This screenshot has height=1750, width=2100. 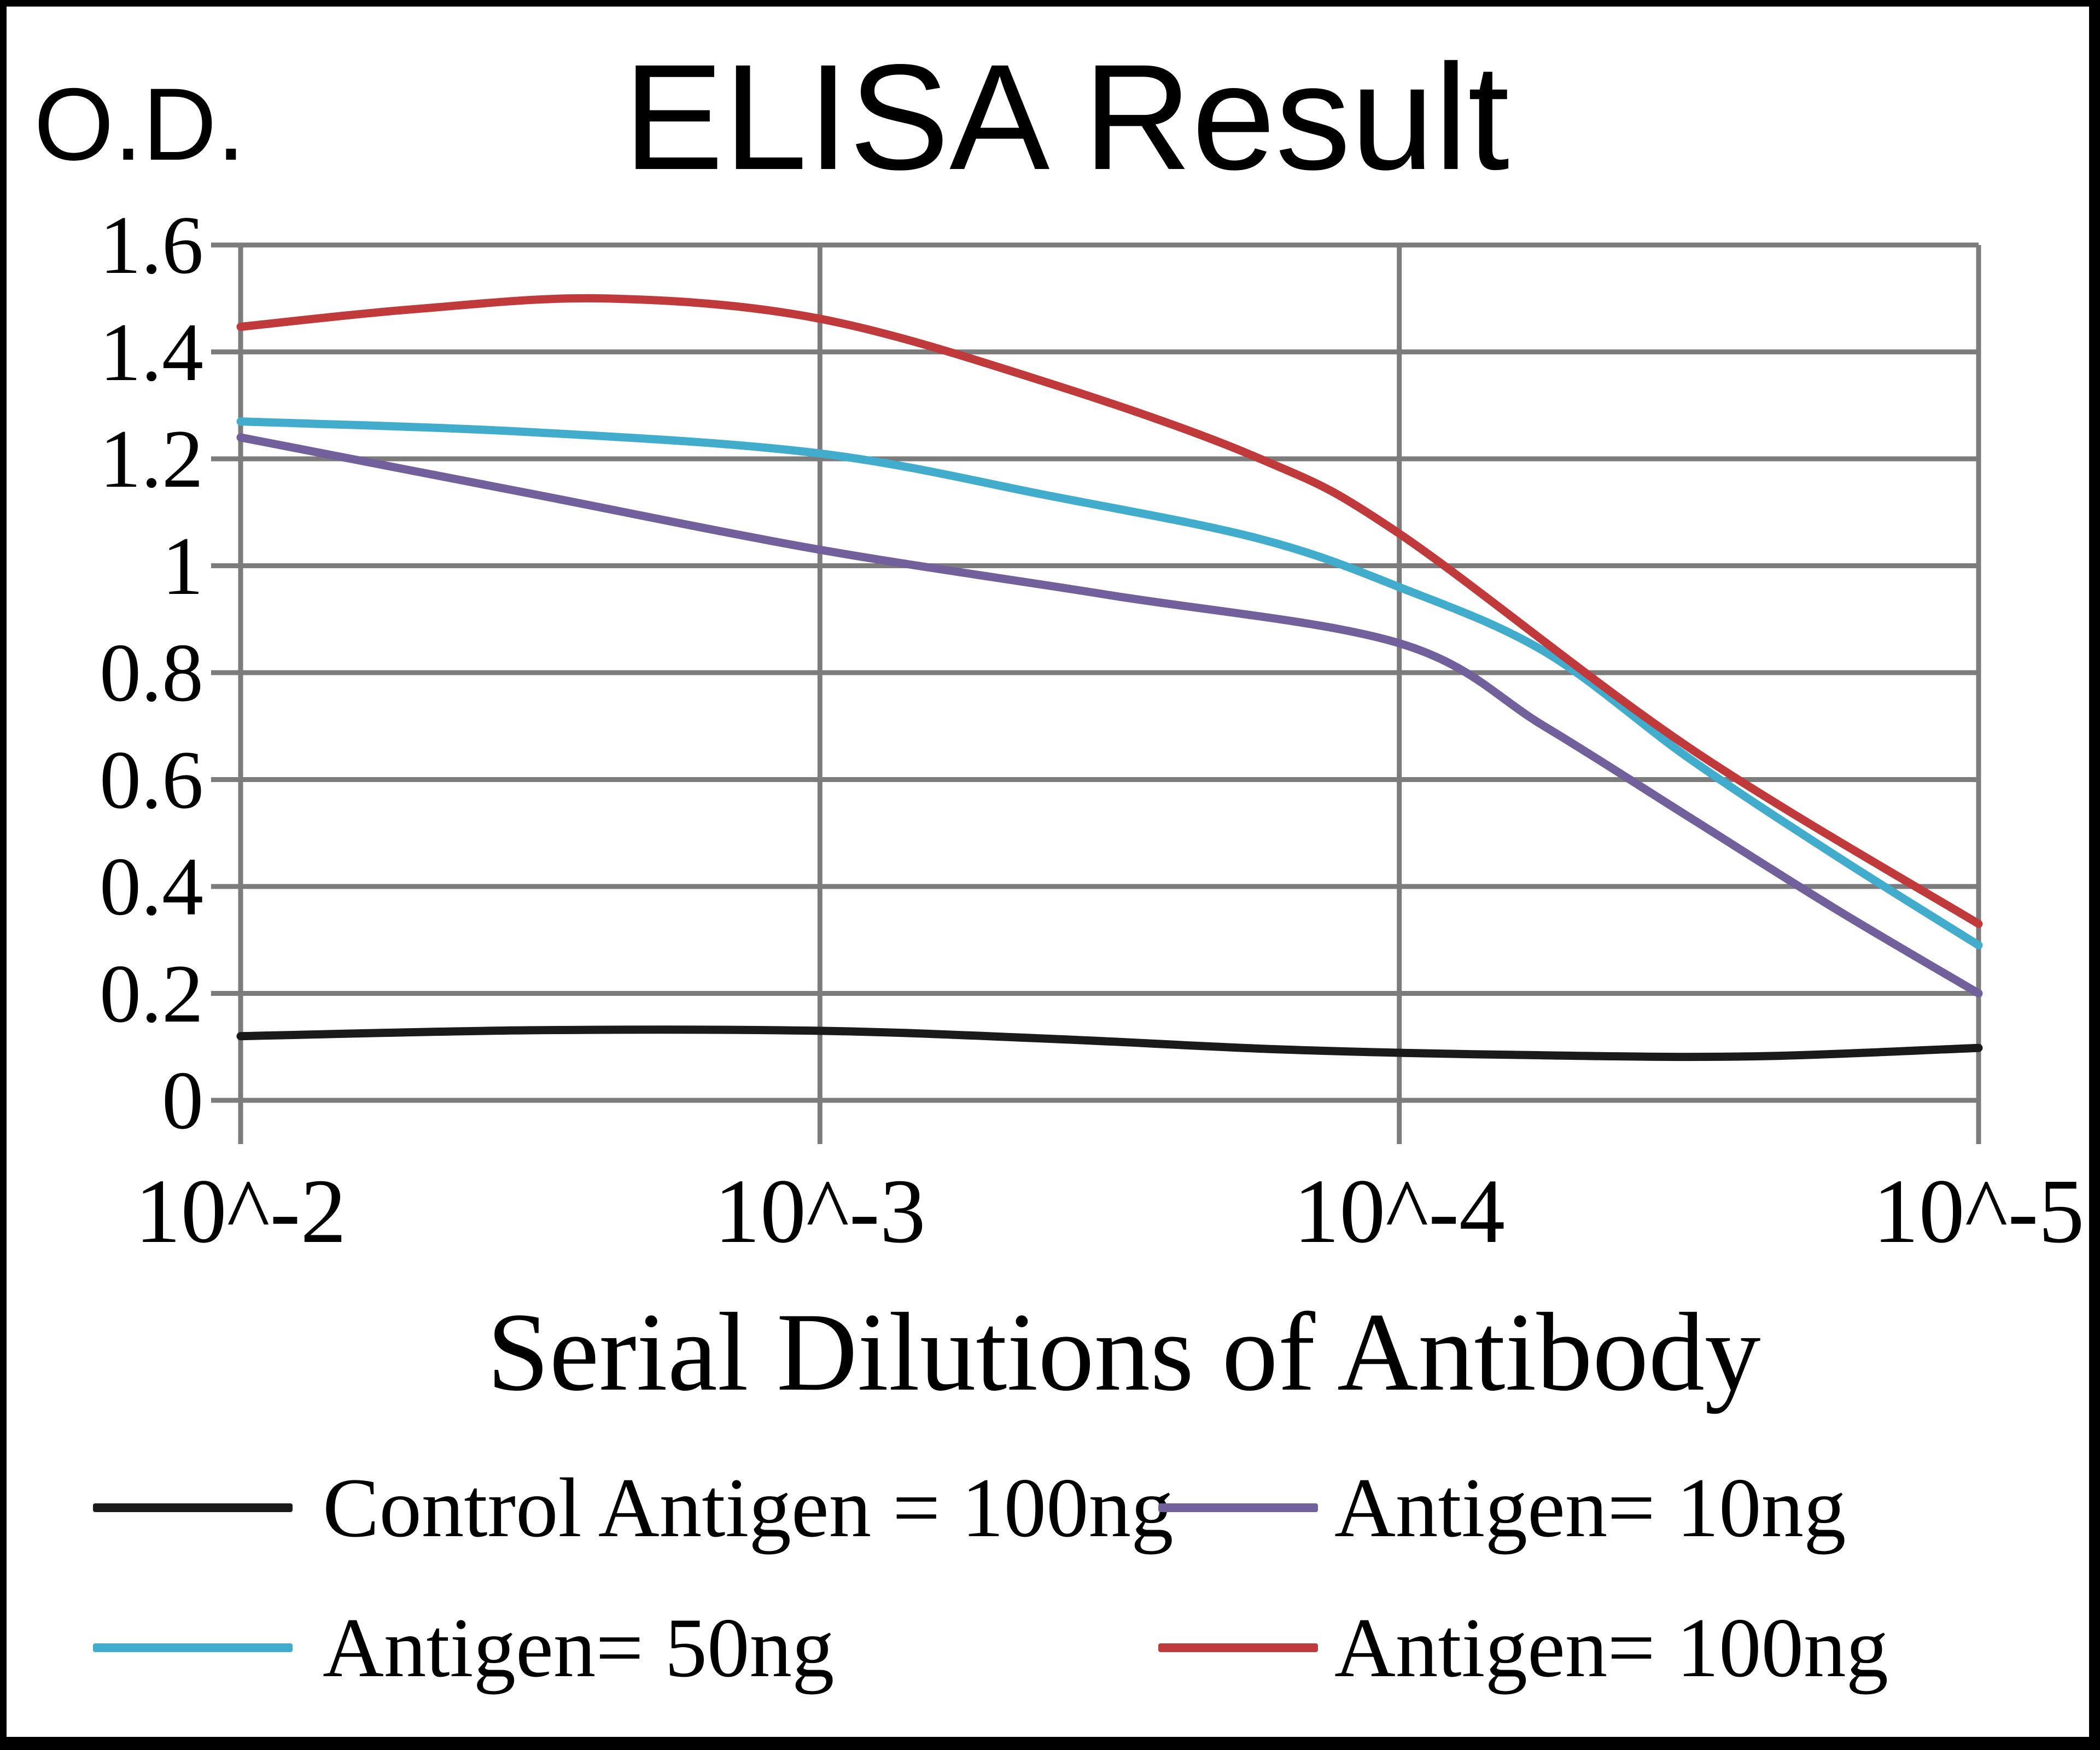 I want to click on chart-title: ELISA Result, so click(x=1066, y=117).